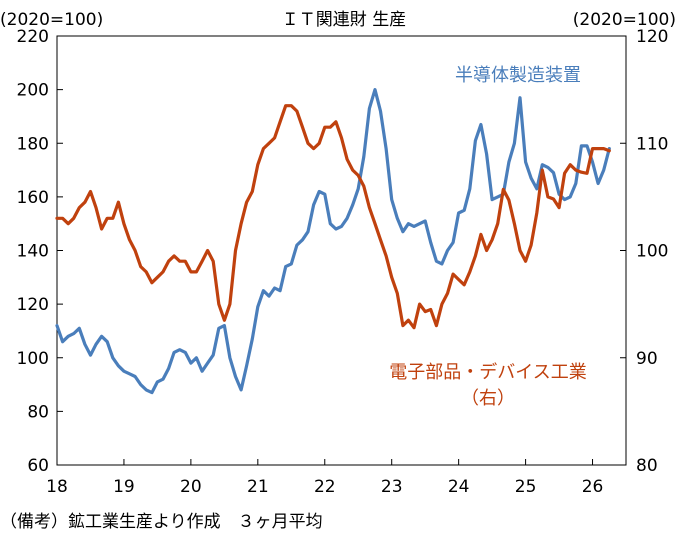  Describe the element at coordinates (124, 487) in the screenshot. I see `x-tick-label: 19` at that location.